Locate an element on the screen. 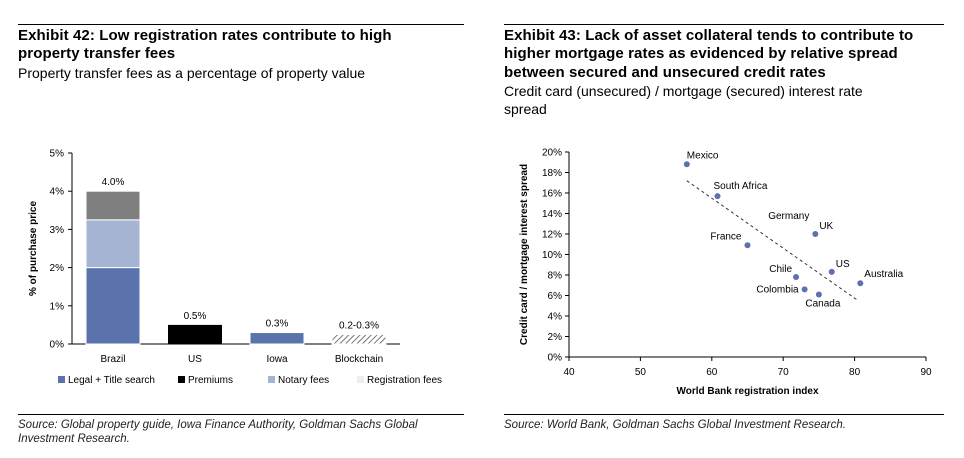 This screenshot has height=458, width=964. legend-label: Registration fees is located at coordinates (404, 380).